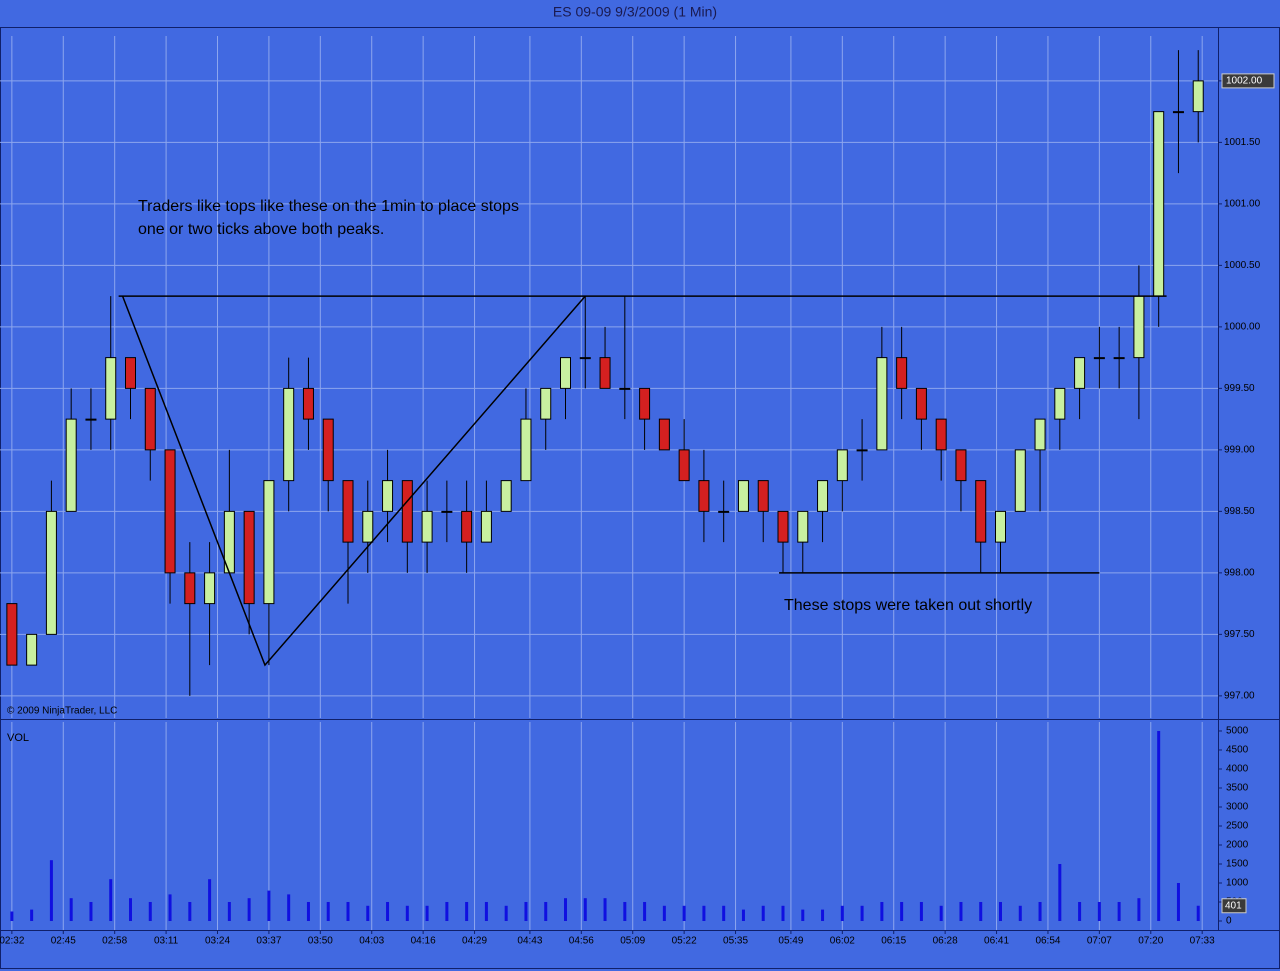 The height and width of the screenshot is (971, 1280). Describe the element at coordinates (1237, 807) in the screenshot. I see `y-tick-label: 3000` at that location.